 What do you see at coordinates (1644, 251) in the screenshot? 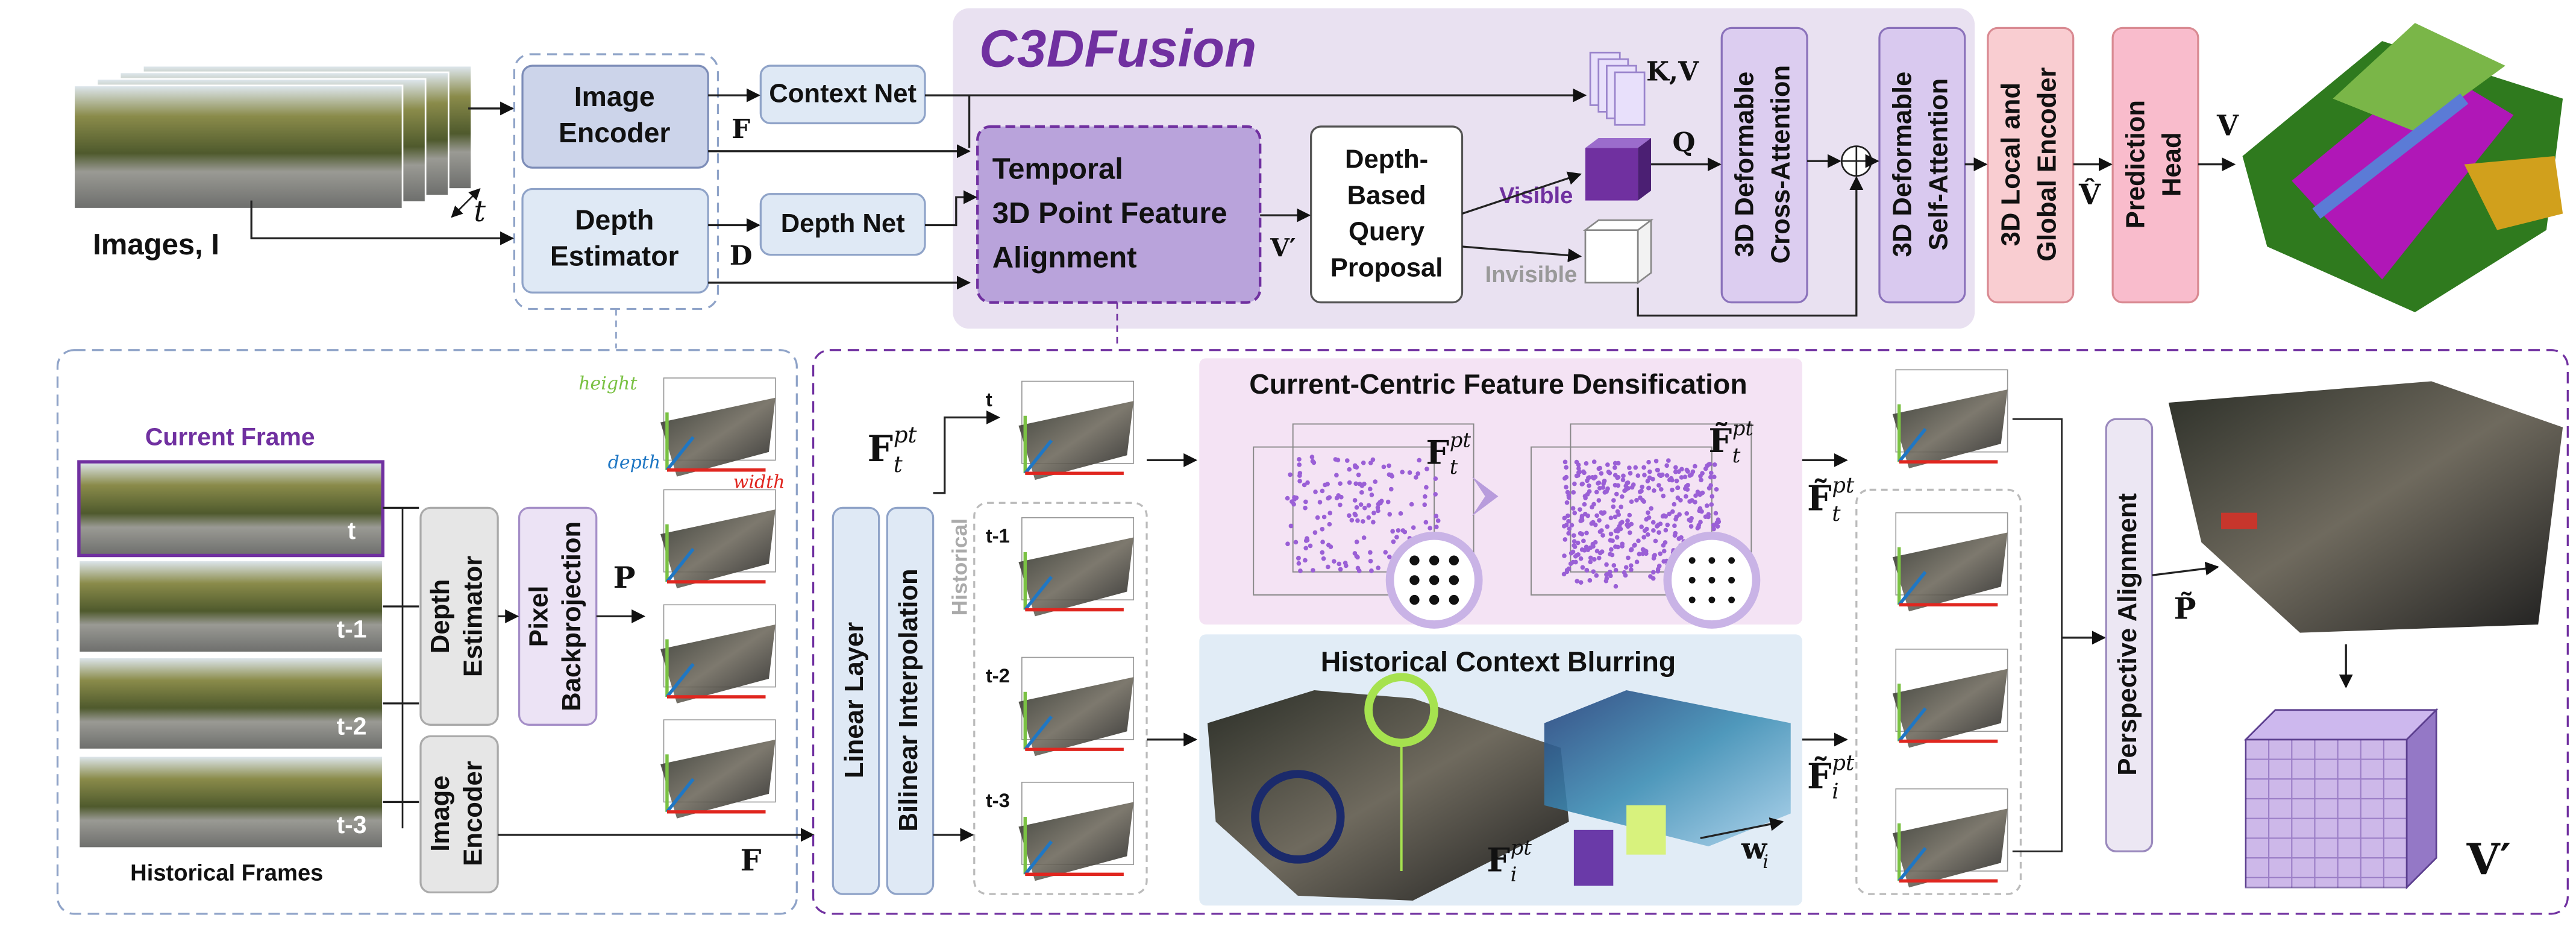
I see `invisible-cube-side` at bounding box center [1644, 251].